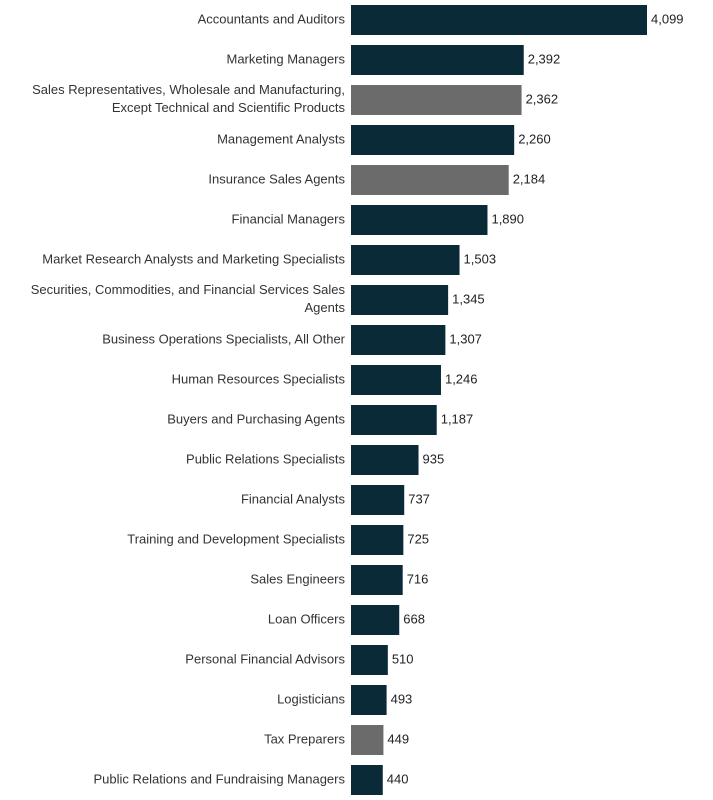  Describe the element at coordinates (272, 18) in the screenshot. I see `category-label: Accountants and Auditors` at that location.